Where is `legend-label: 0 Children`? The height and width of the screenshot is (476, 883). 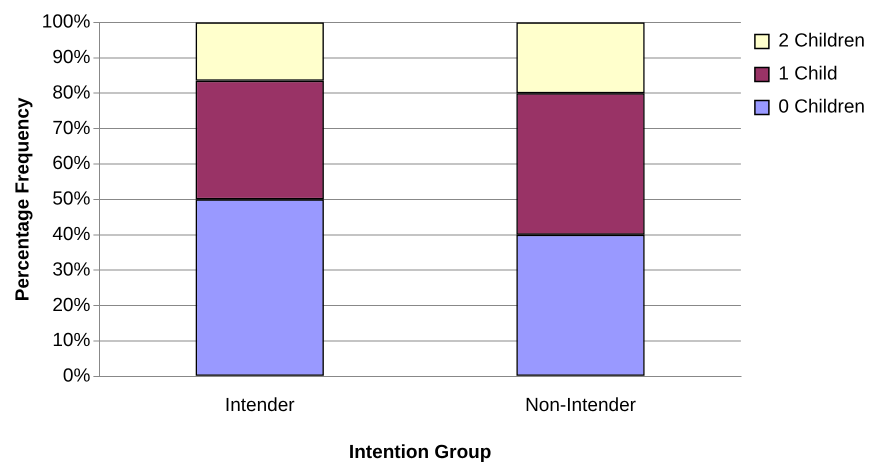 legend-label: 0 Children is located at coordinates (822, 107).